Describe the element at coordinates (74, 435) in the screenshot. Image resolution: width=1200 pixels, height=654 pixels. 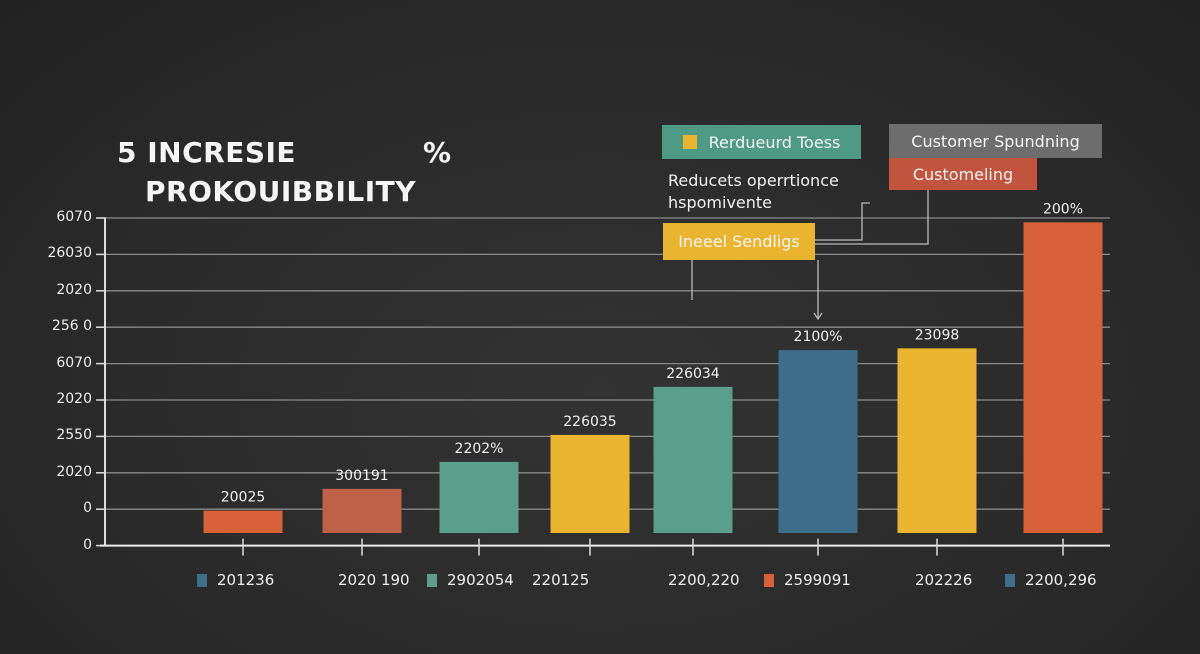
I see `y-tick-label: 2550` at that location.